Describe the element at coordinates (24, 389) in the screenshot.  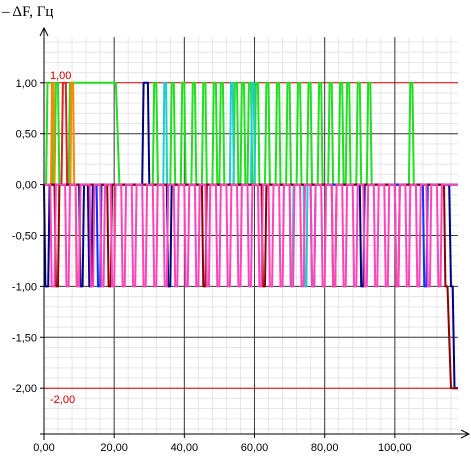
I see `y-tick-label: -2,00` at that location.